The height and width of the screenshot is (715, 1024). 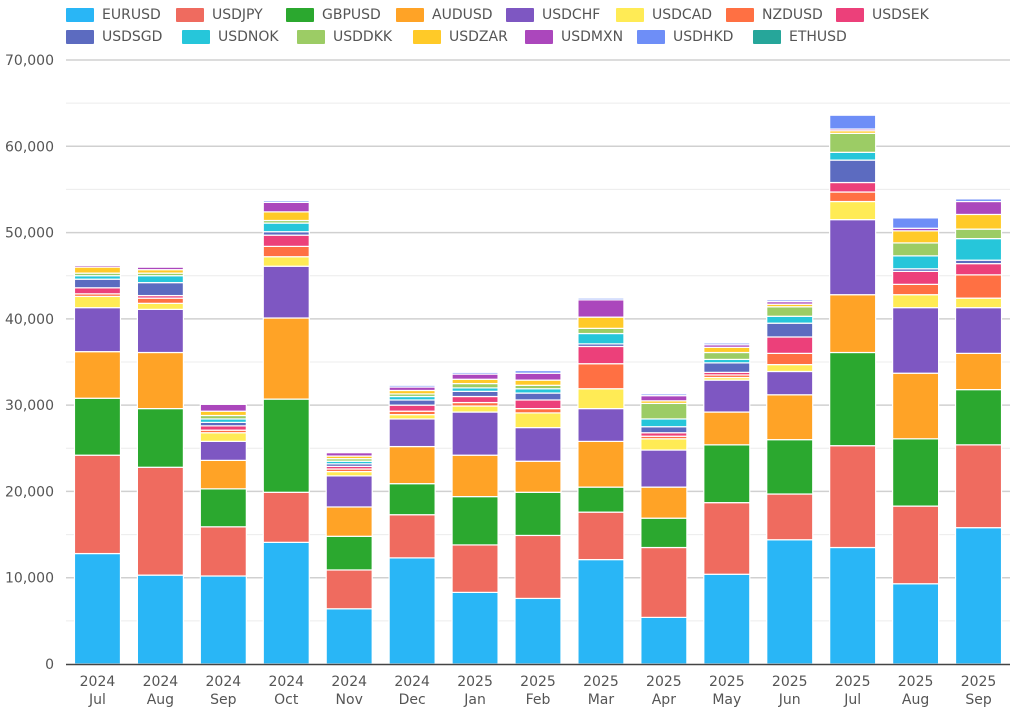 I want to click on bar-stack-2025-may, so click(x=727, y=503).